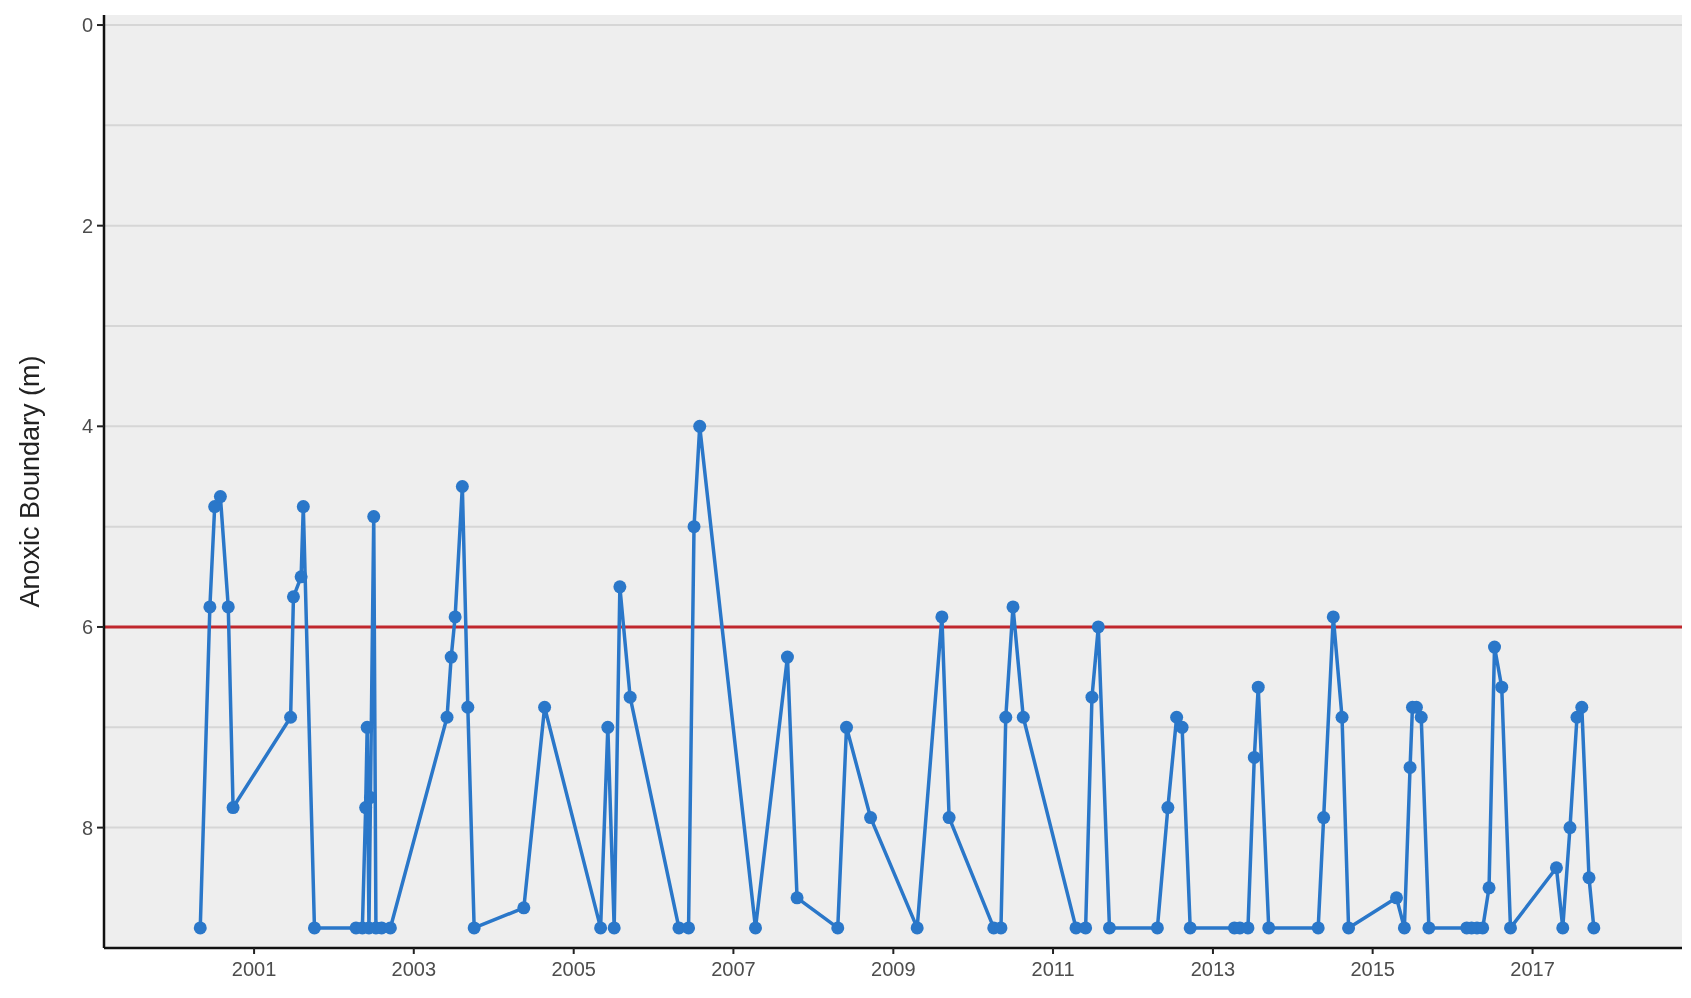 Image resolution: width=1691 pixels, height=998 pixels. Describe the element at coordinates (254, 969) in the screenshot. I see `x-tick-label: 2001` at that location.